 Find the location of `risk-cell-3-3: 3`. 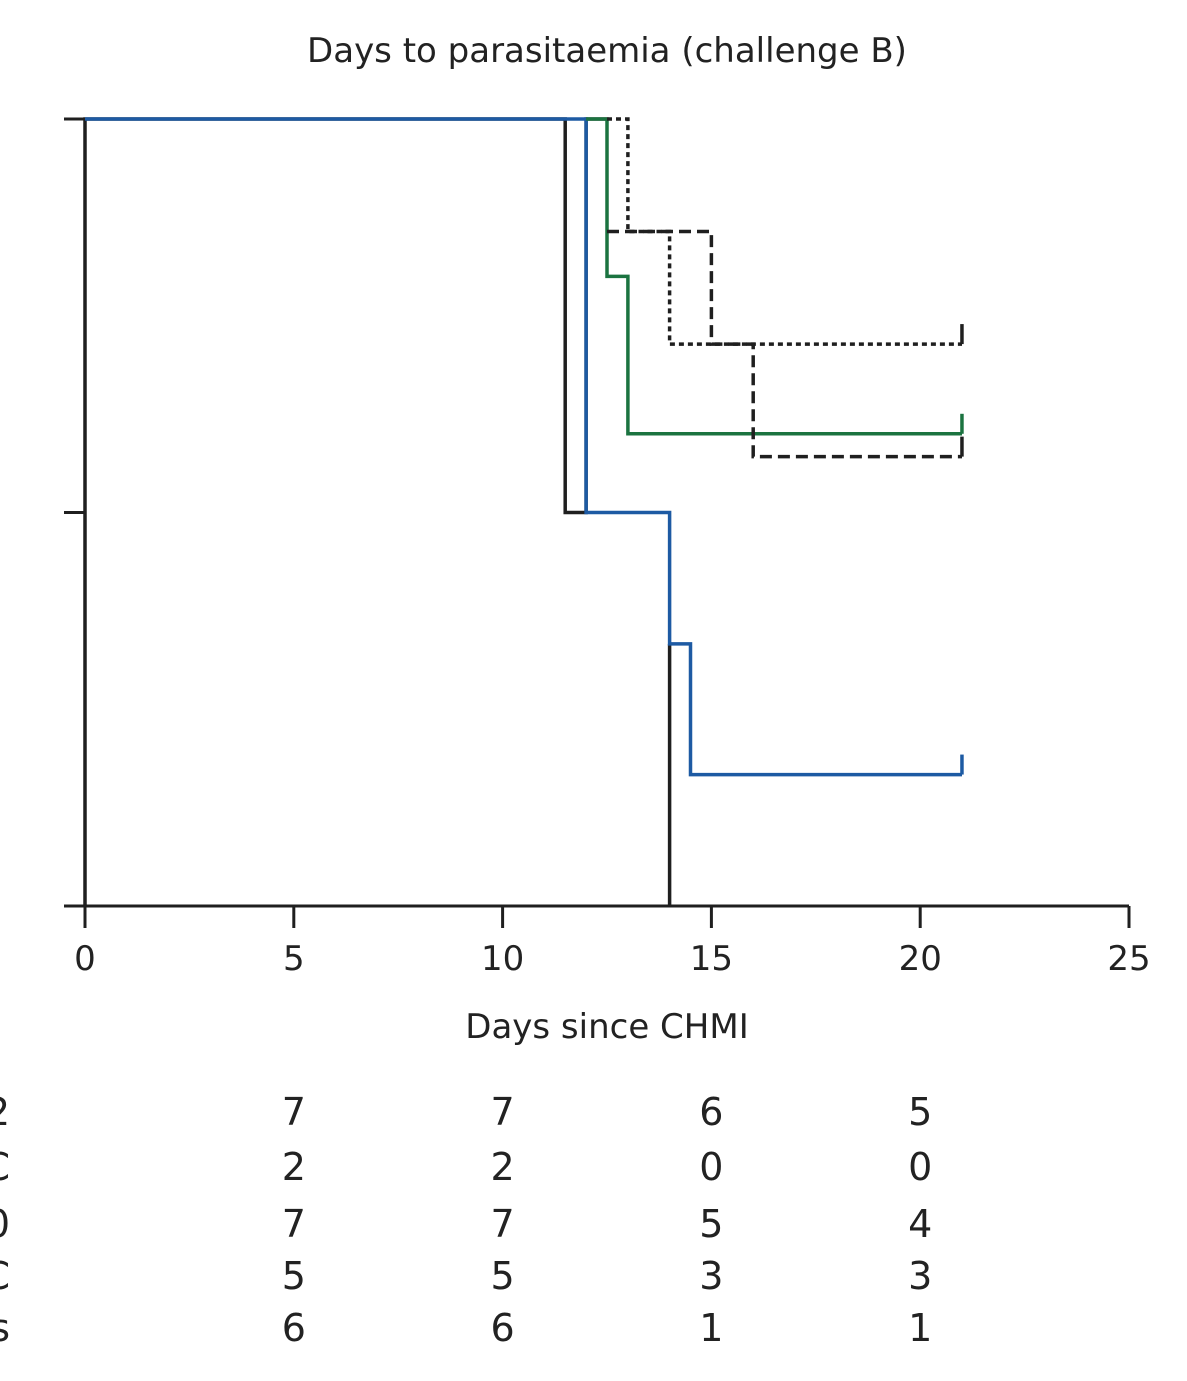

risk-cell-3-3: 3 is located at coordinates (920, 1276).